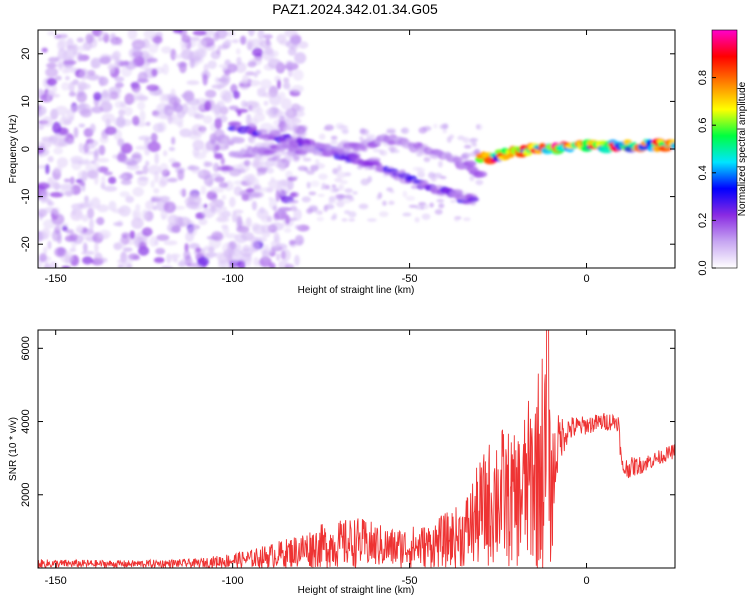  What do you see at coordinates (26, 101) in the screenshot?
I see `spectrogram-y-tick-label: 10` at bounding box center [26, 101].